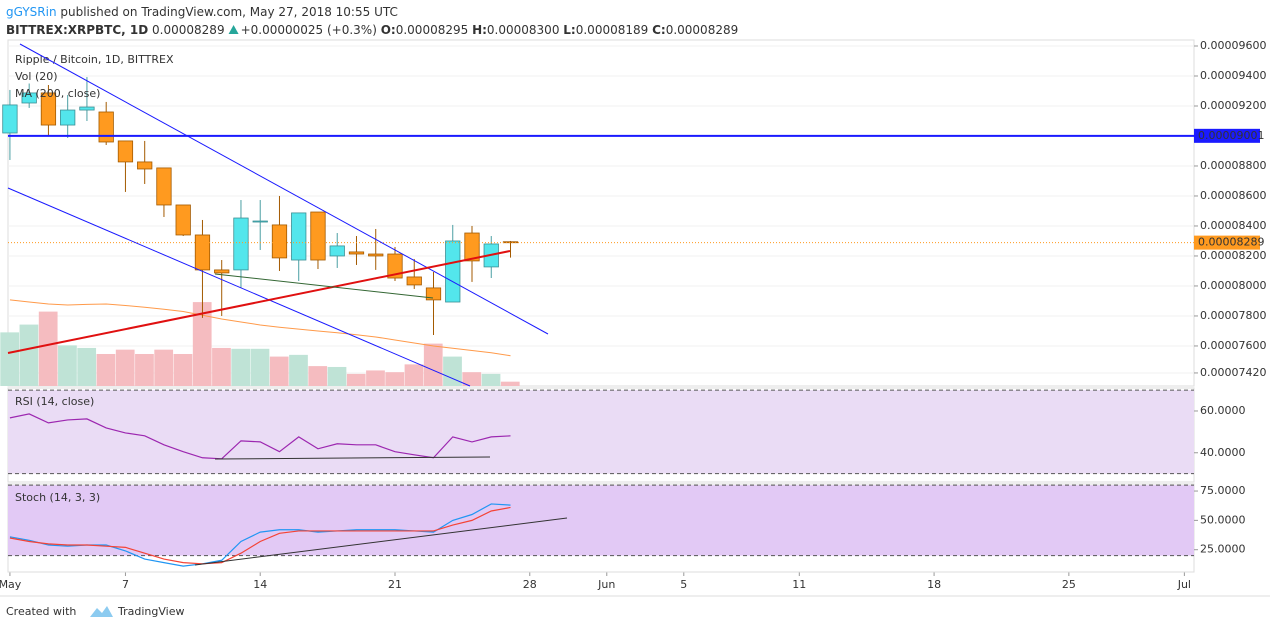 The width and height of the screenshot is (1270, 630). What do you see at coordinates (606, 584) in the screenshot?
I see `x-tick-label: Jun` at bounding box center [606, 584].